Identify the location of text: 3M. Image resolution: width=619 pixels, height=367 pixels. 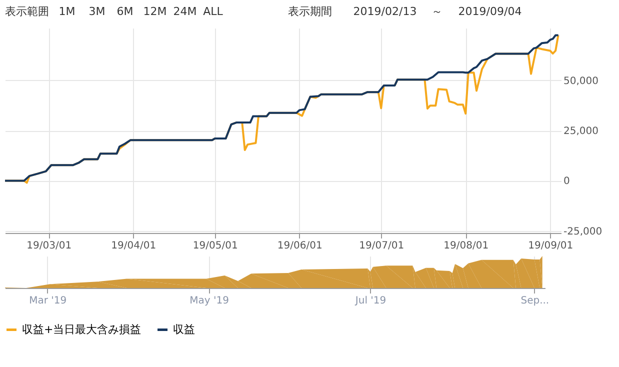
(97, 11).